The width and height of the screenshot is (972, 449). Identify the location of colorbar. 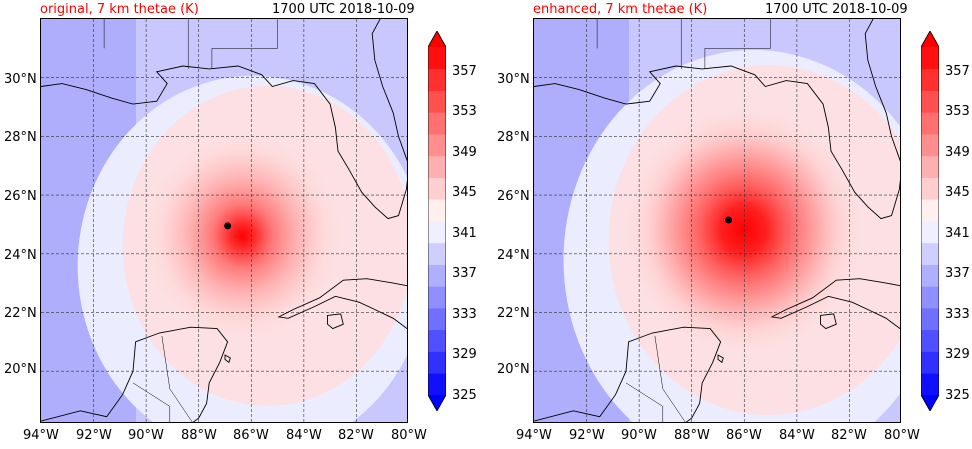
(930, 221).